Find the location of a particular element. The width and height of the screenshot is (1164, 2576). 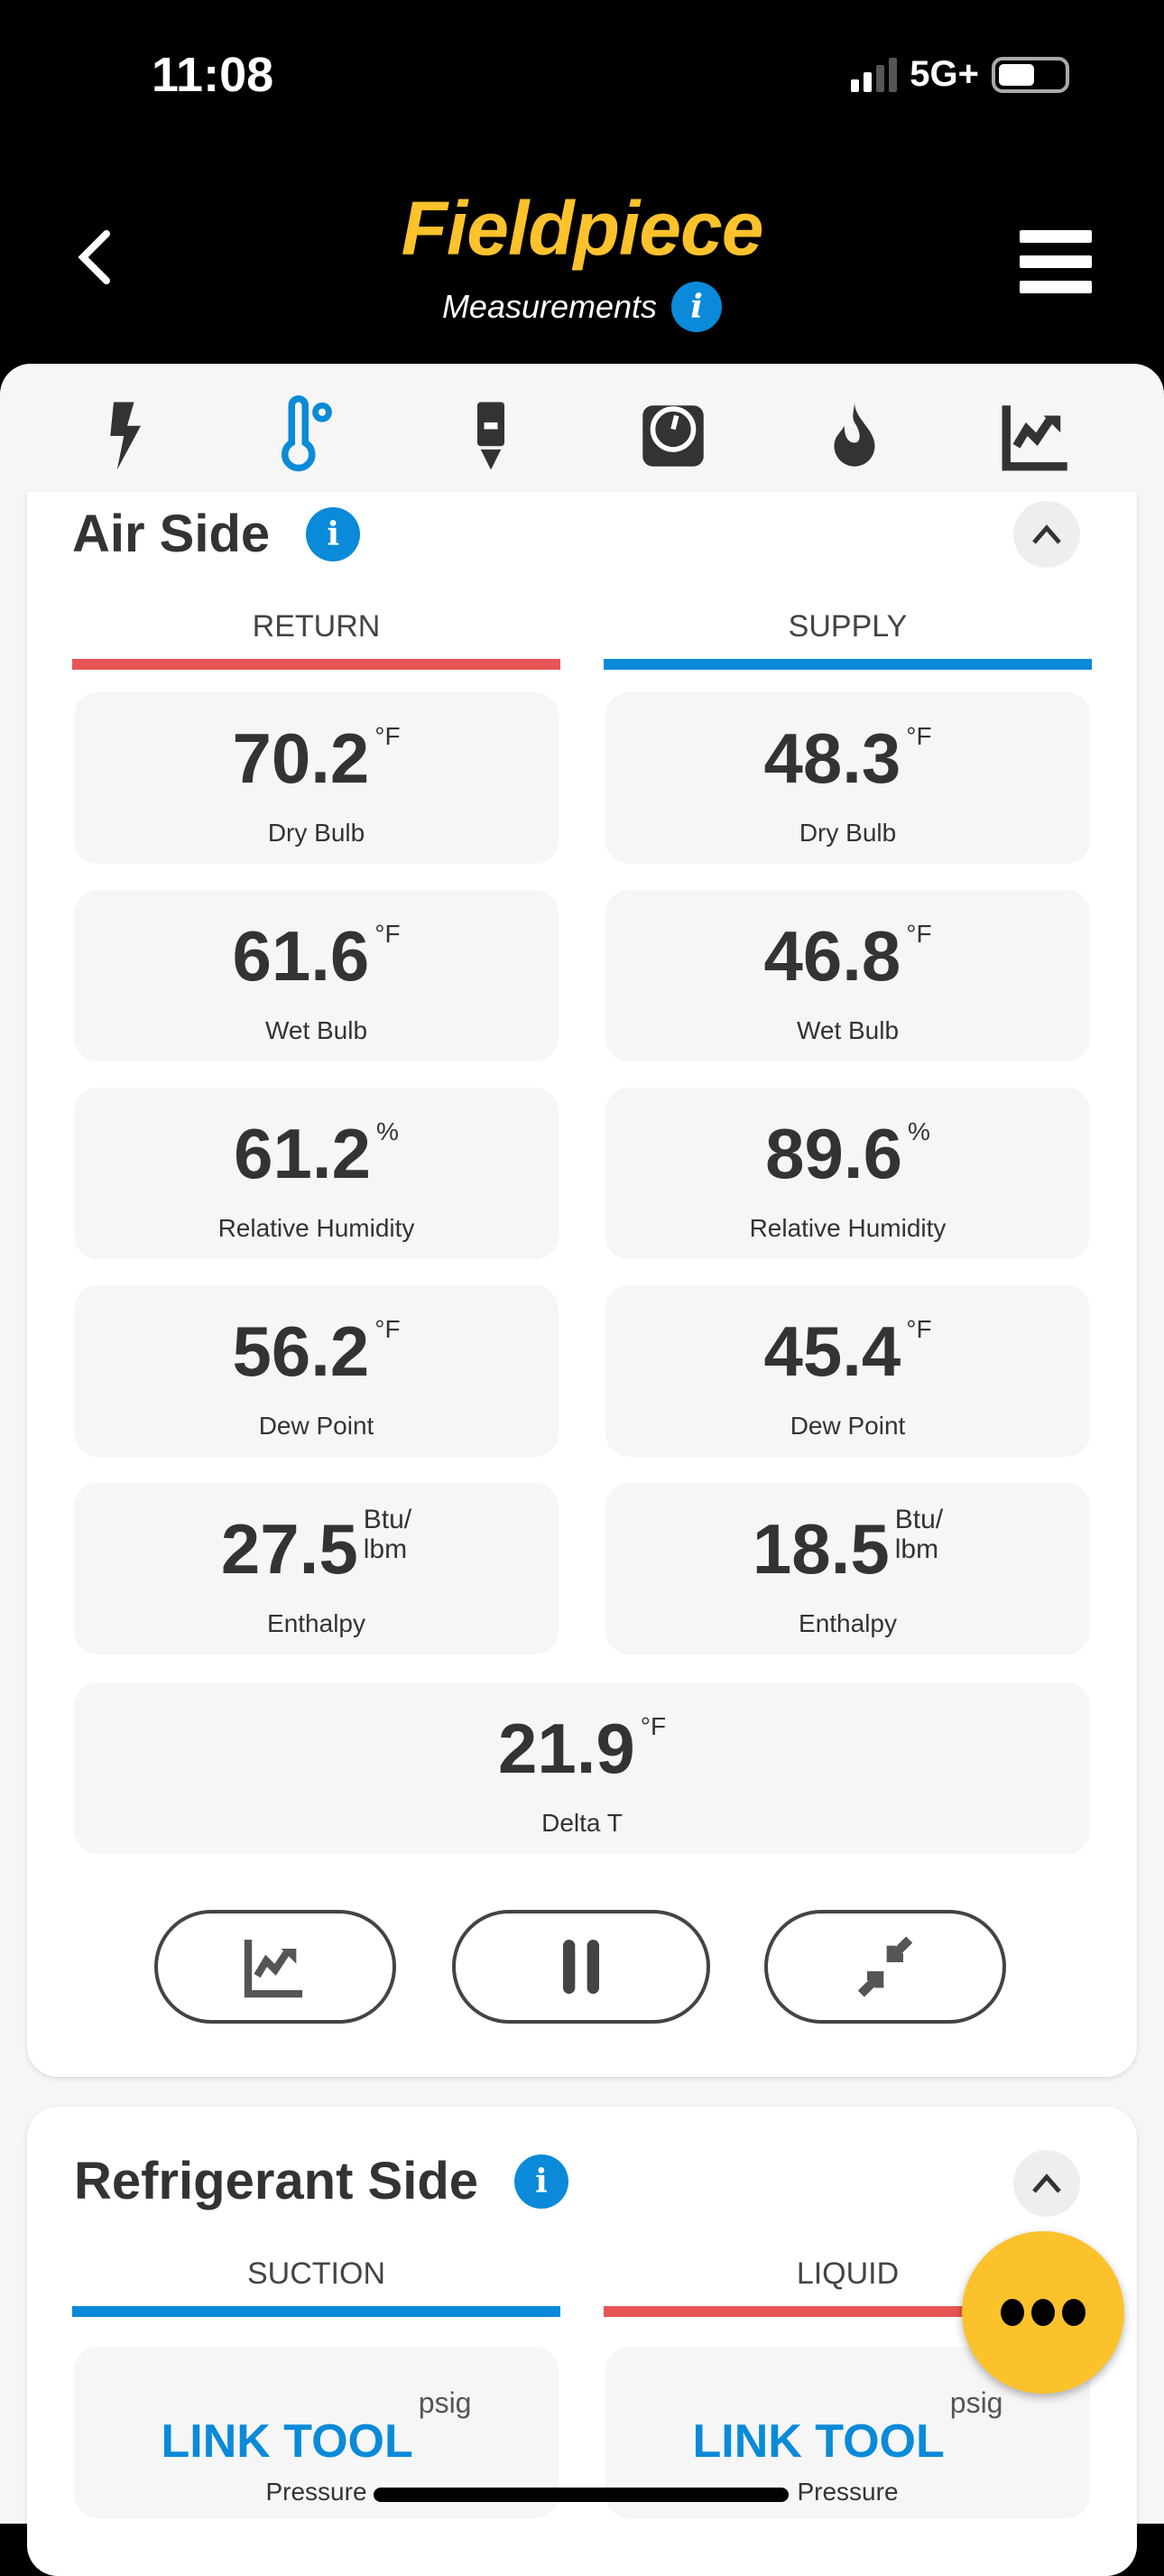

supply-value: 89.6 is located at coordinates (833, 1154).